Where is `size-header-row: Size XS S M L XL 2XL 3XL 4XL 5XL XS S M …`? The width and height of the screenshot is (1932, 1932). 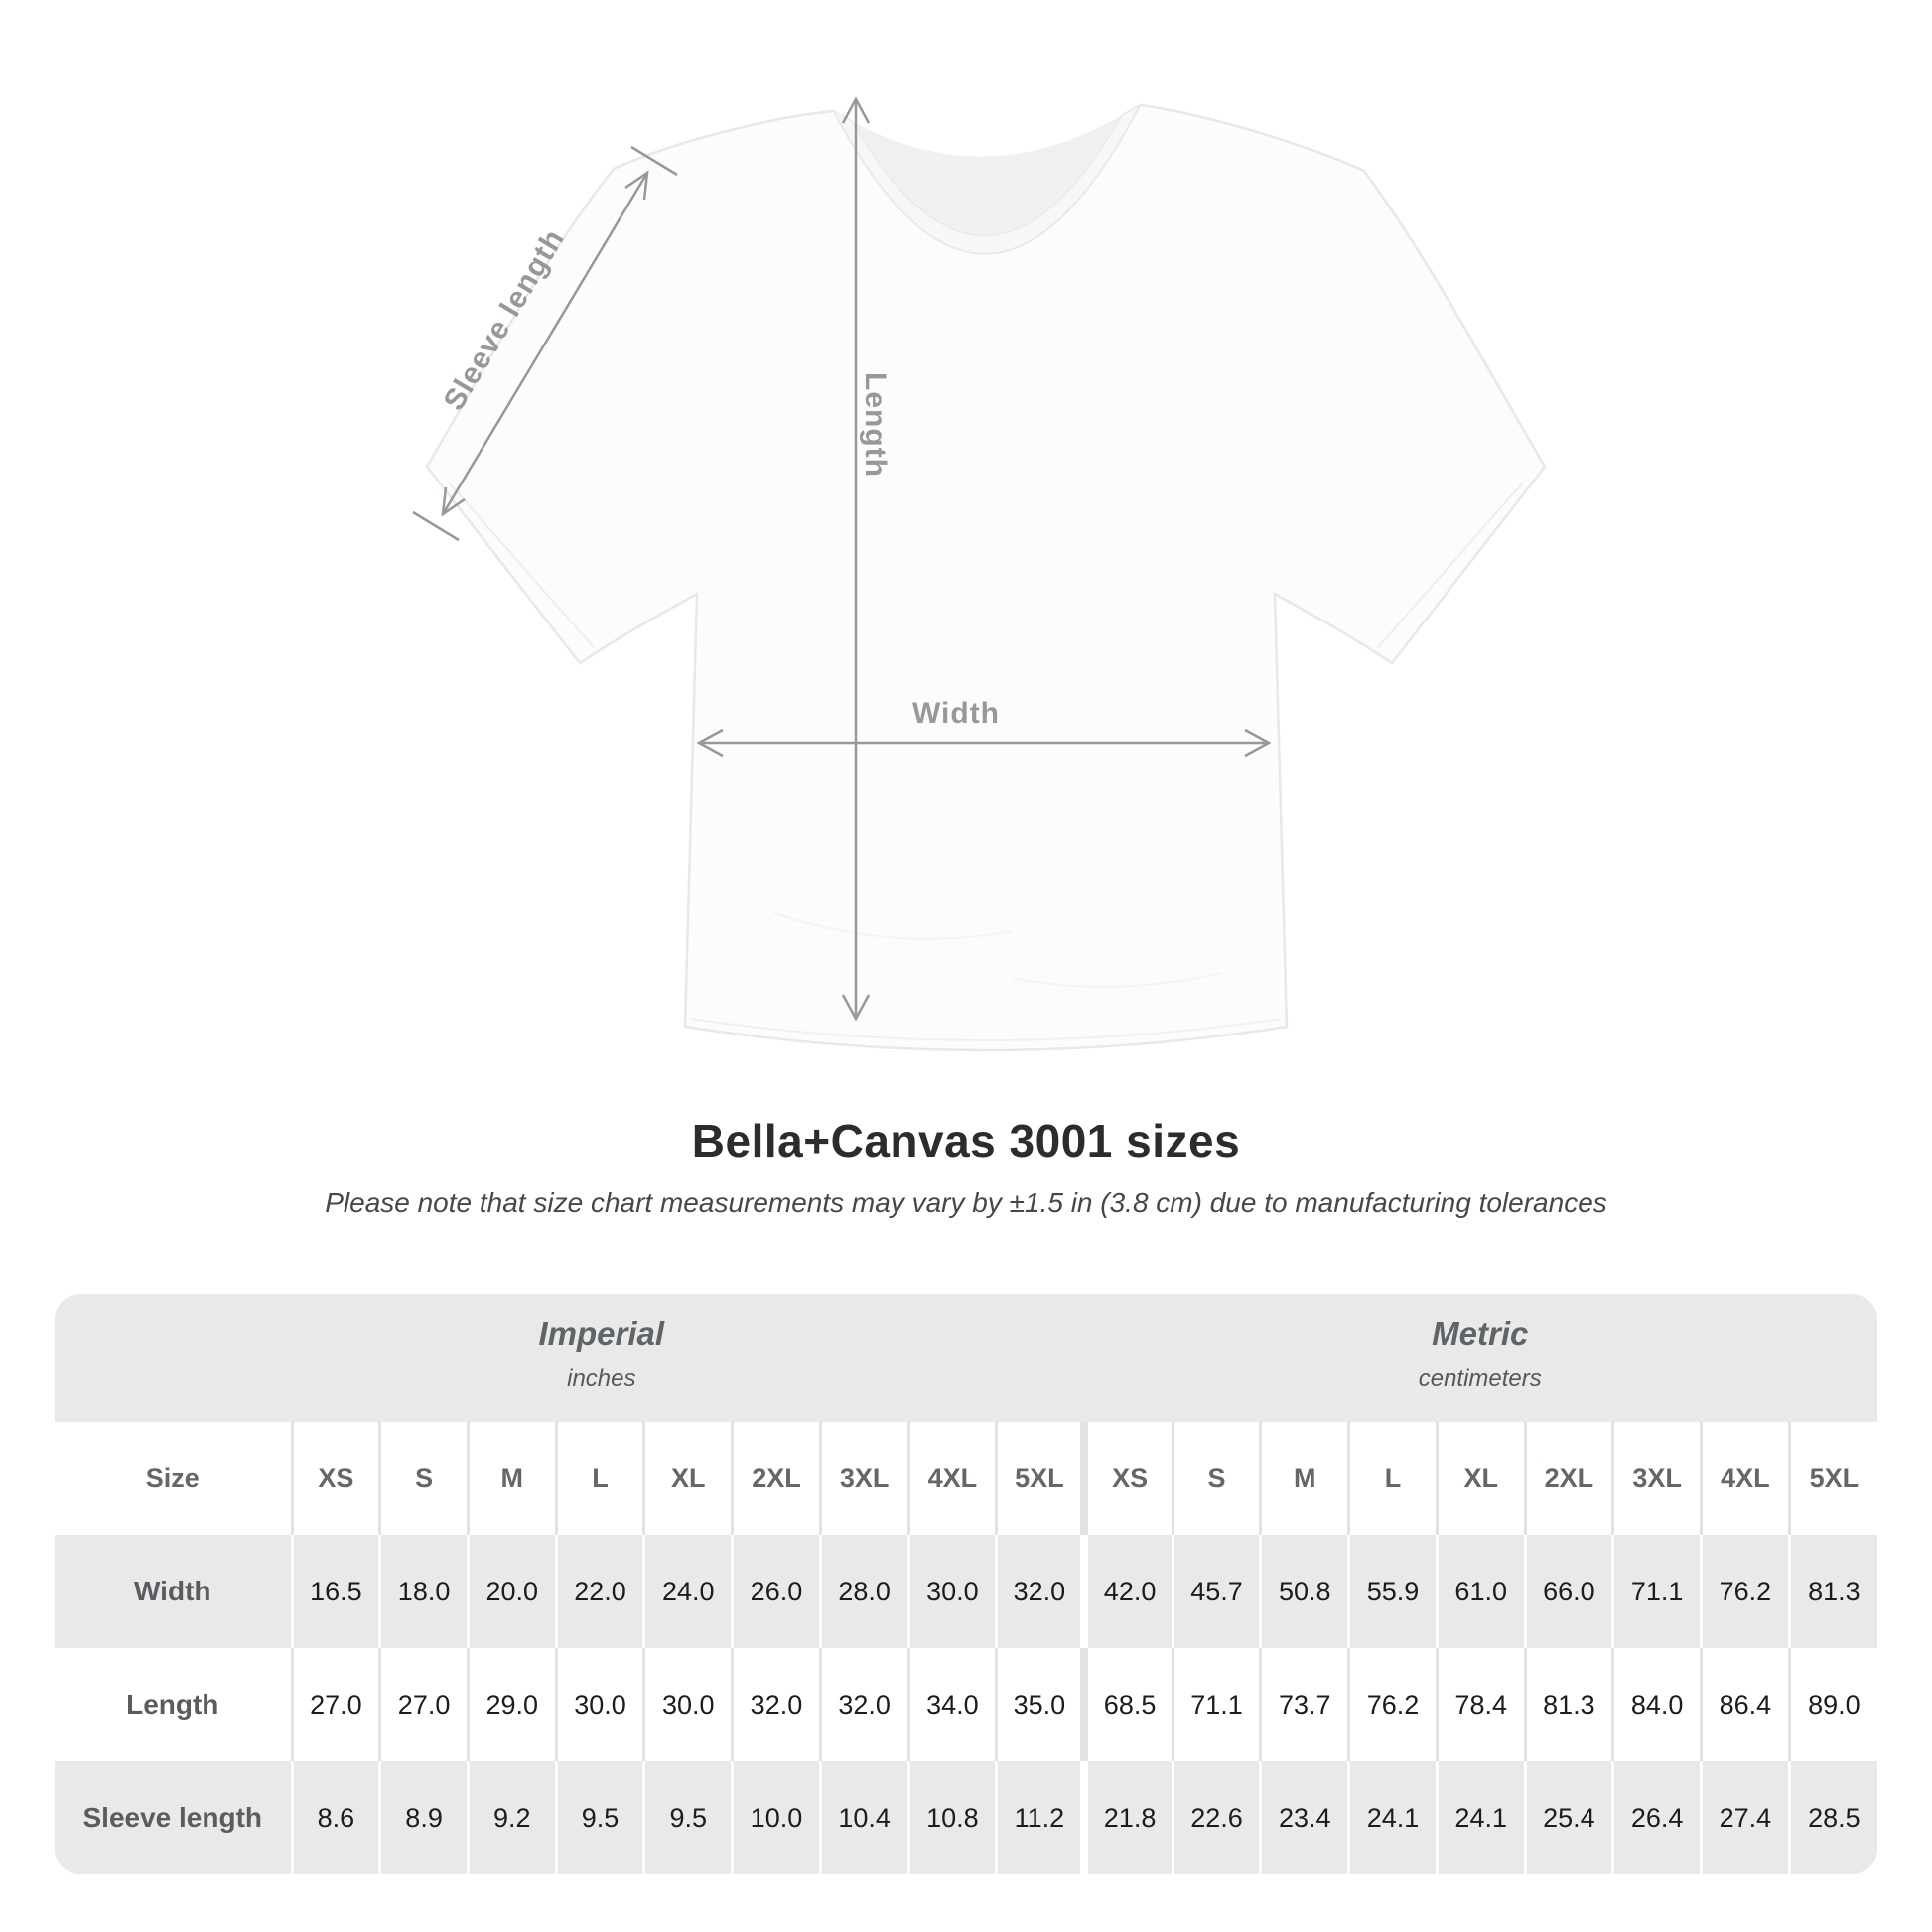
size-header-row: Size XS S M L XL 2XL 3XL 4XL 5XL XS S M … is located at coordinates (966, 1478).